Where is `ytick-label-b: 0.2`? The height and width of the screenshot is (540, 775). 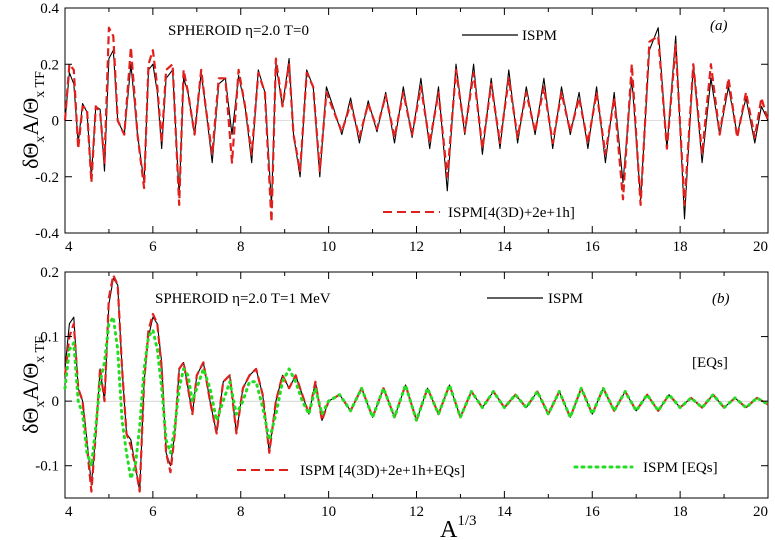 ytick-label-b: 0.2 is located at coordinates (49, 273).